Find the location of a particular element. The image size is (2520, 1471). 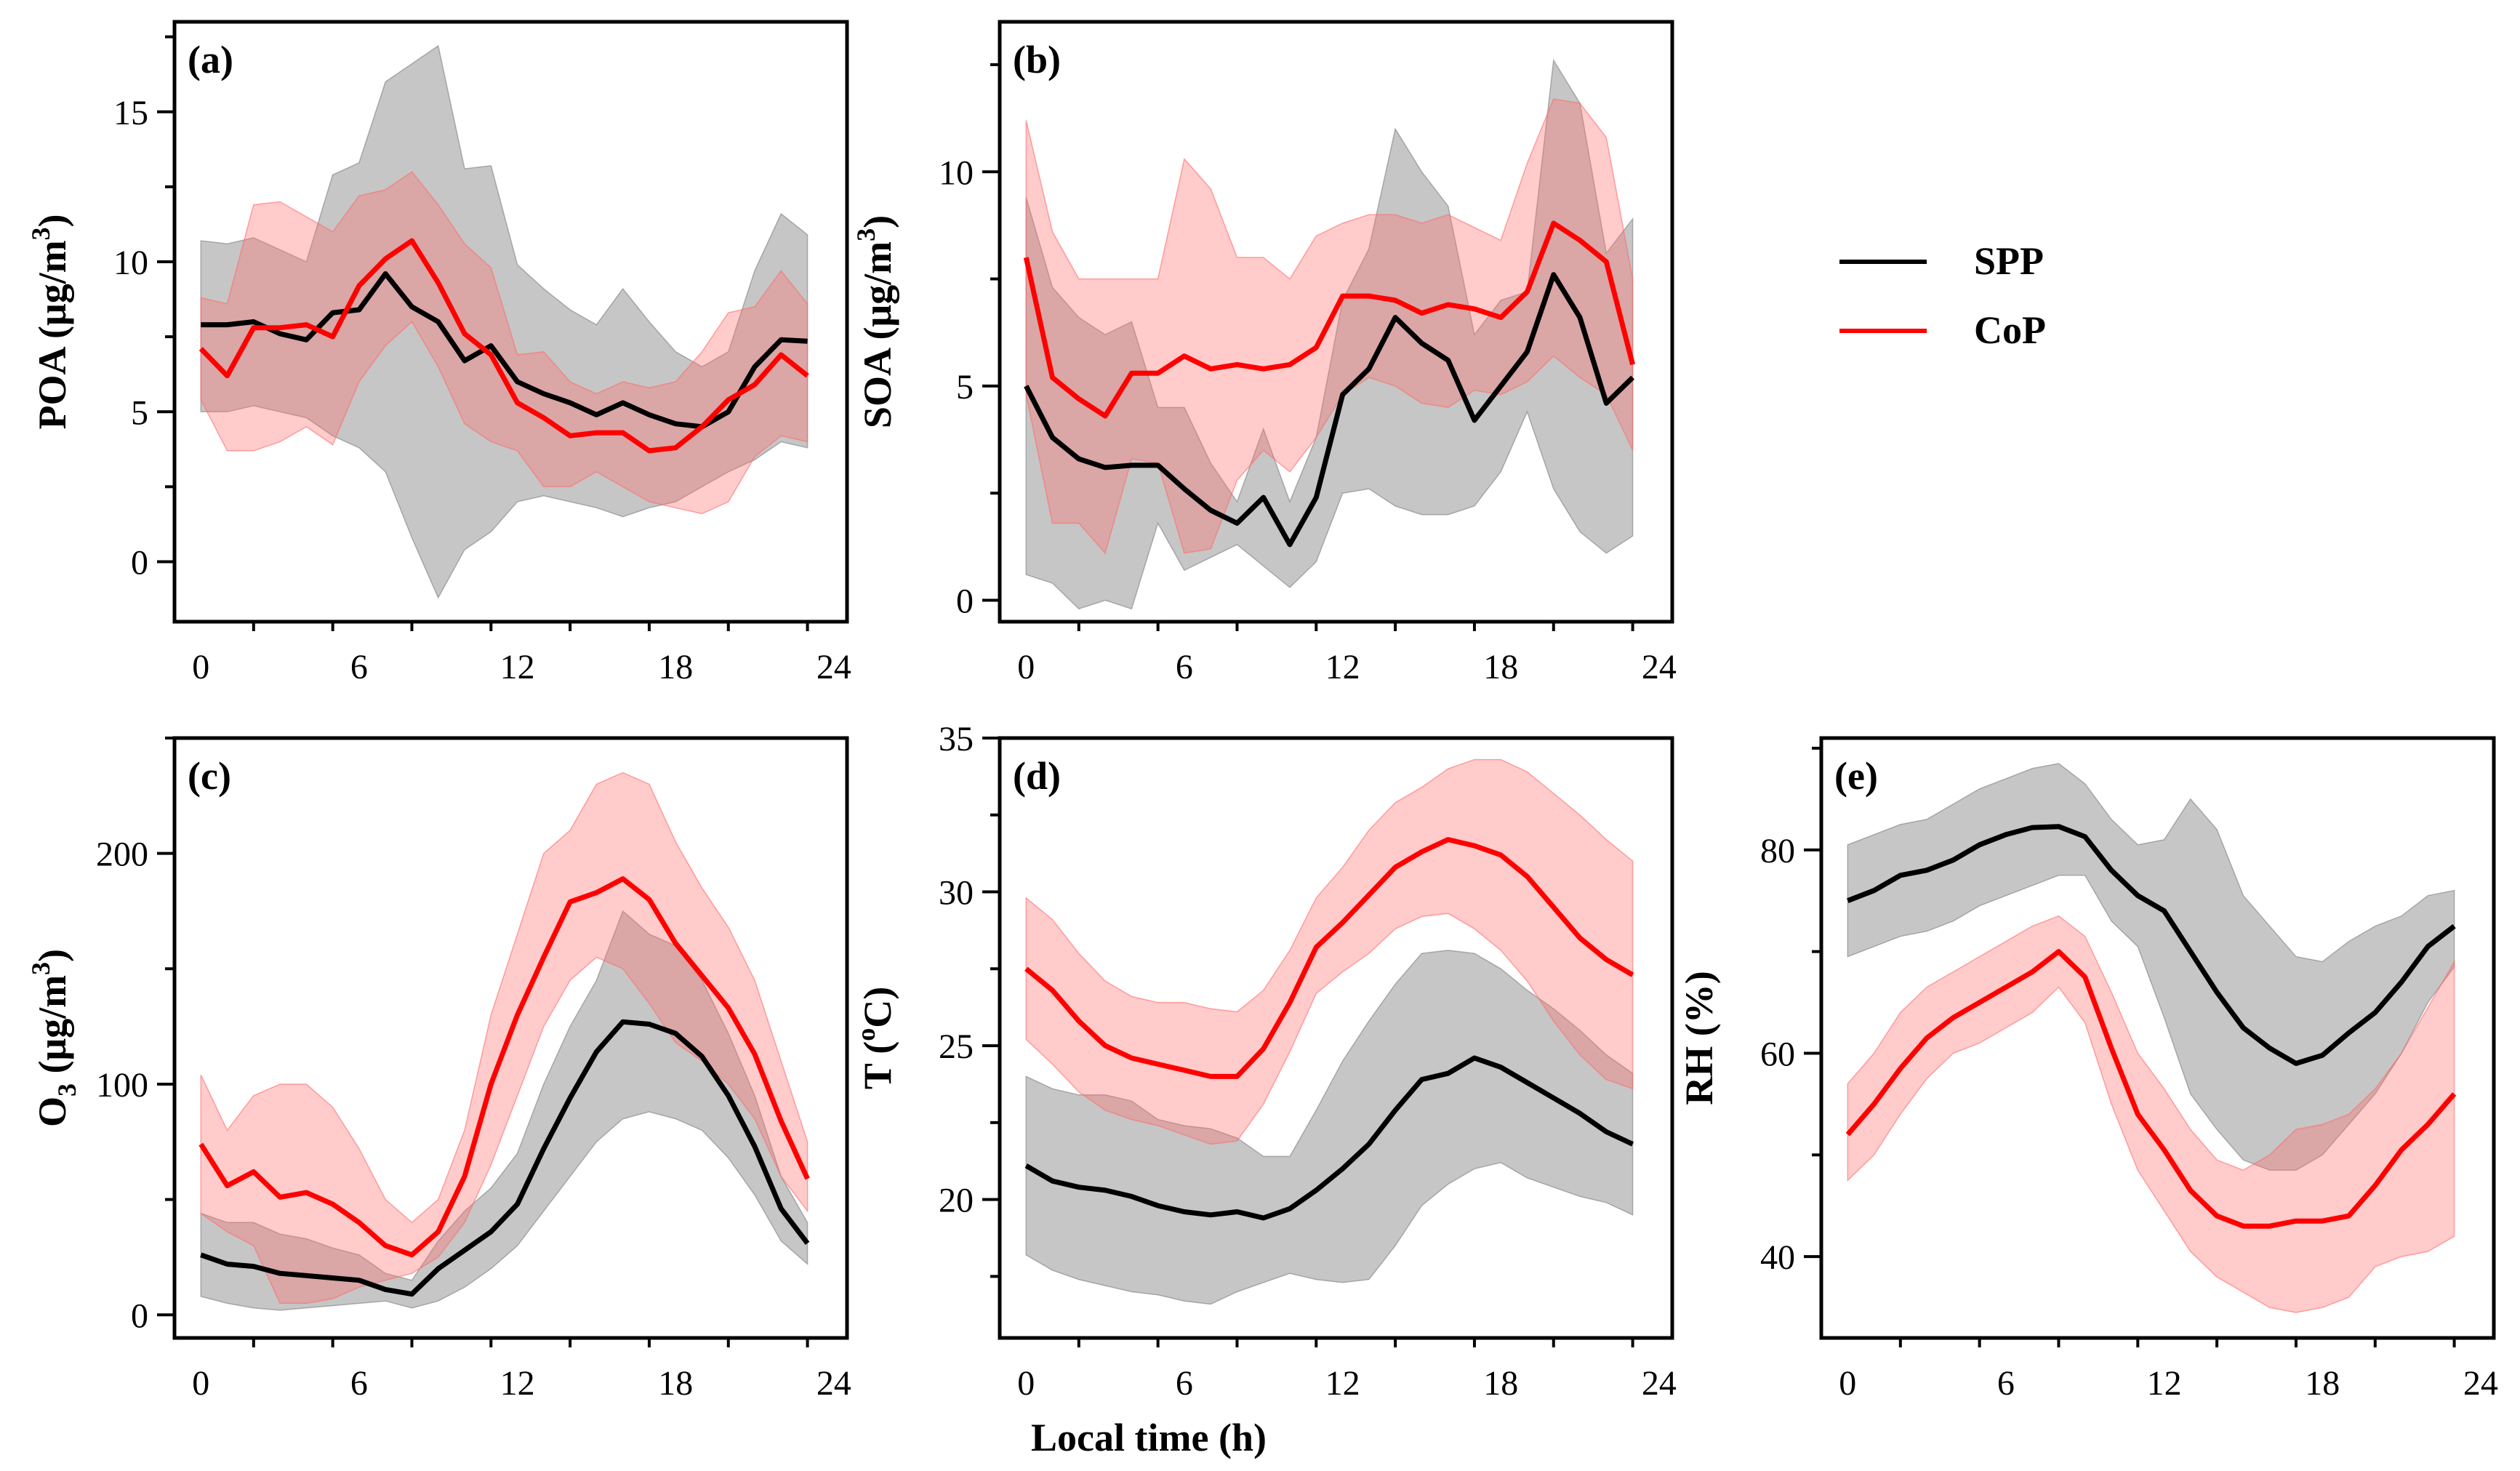

panel-a-frame is located at coordinates (510, 322).